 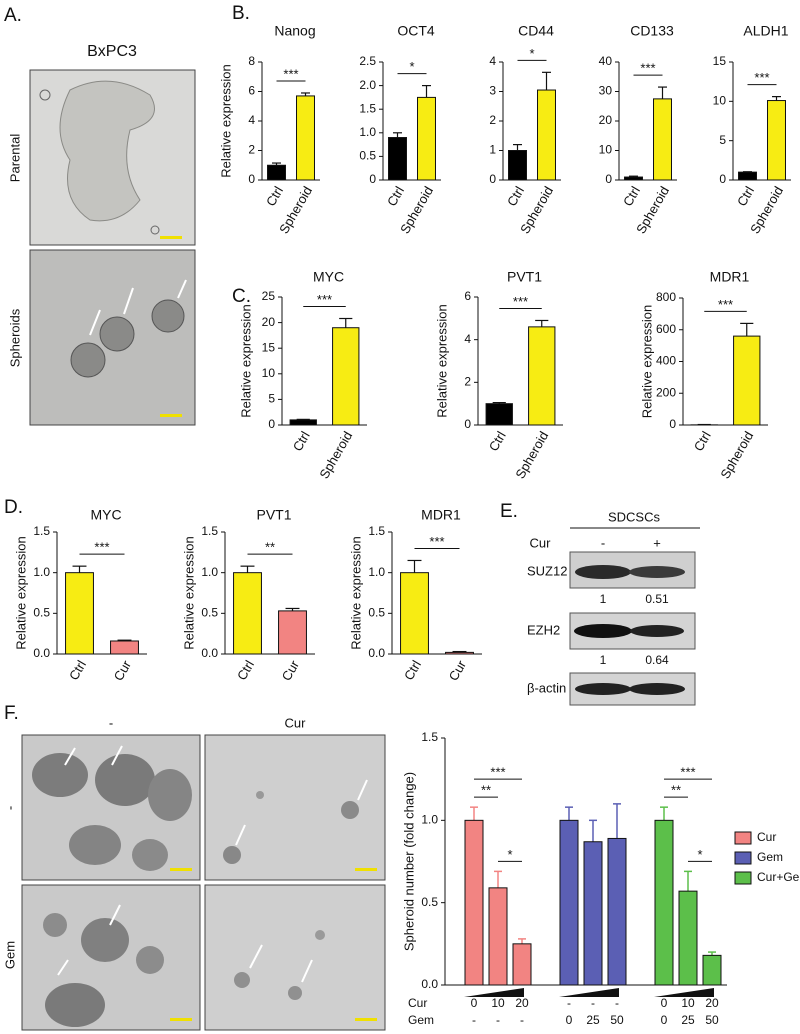 What do you see at coordinates (408, 861) in the screenshot?
I see `y-axis-label: Spheroid number (fold change)` at bounding box center [408, 861].